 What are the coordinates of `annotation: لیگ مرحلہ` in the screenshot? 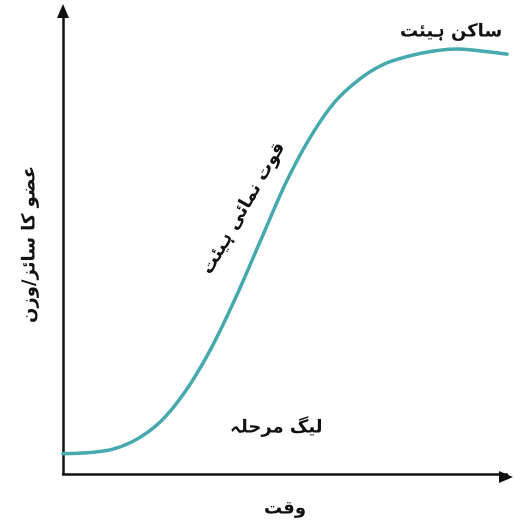 It's located at (276, 427).